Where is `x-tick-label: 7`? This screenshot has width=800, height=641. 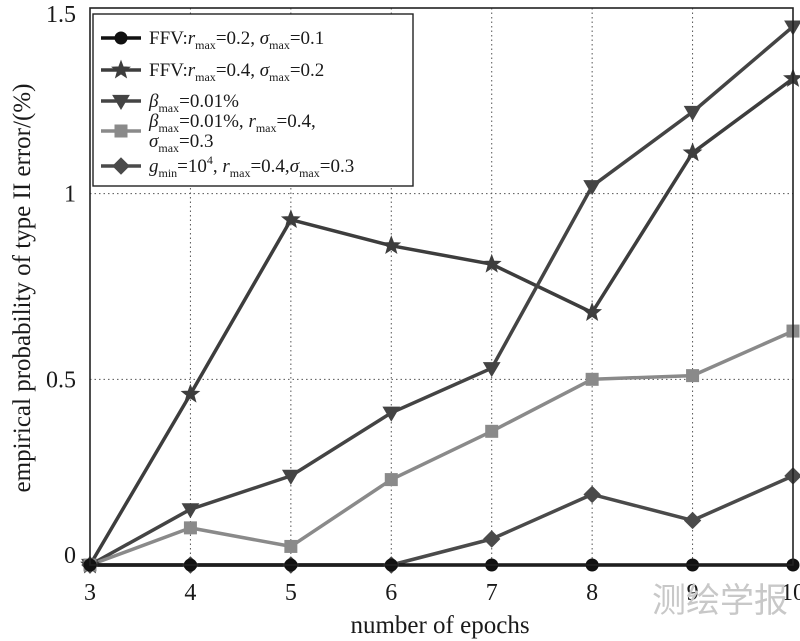
x-tick-label: 7 is located at coordinates (492, 593).